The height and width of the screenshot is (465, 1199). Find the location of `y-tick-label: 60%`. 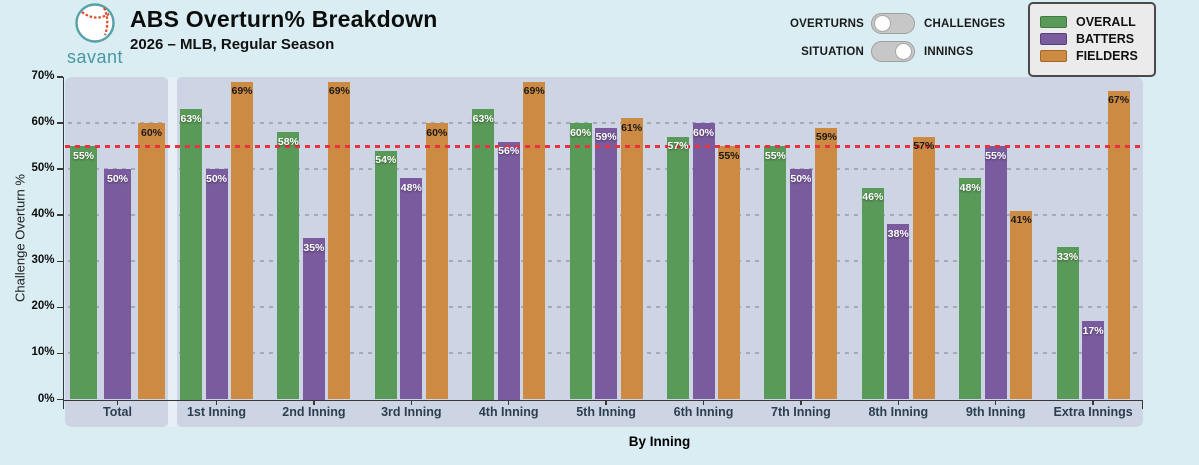

y-tick-label: 60% is located at coordinates (43, 122).